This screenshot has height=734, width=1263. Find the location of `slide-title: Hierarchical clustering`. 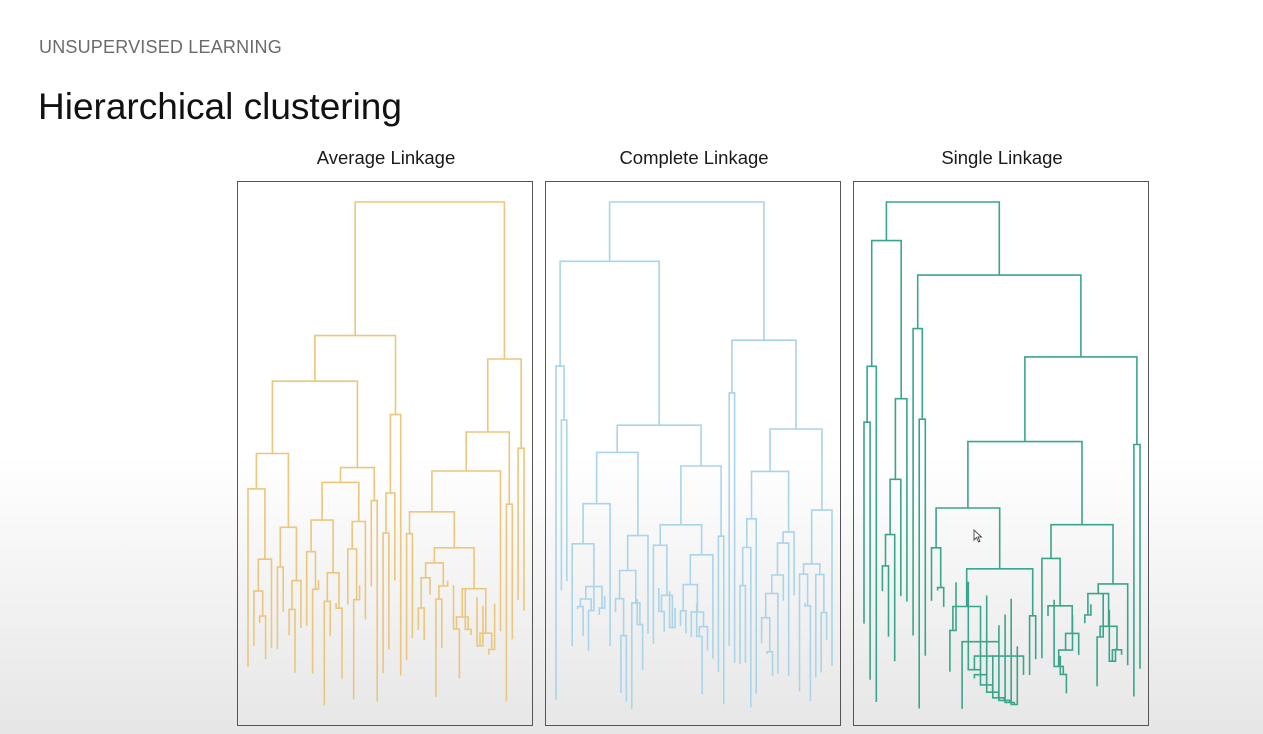

slide-title: Hierarchical clustering is located at coordinates (220, 106).